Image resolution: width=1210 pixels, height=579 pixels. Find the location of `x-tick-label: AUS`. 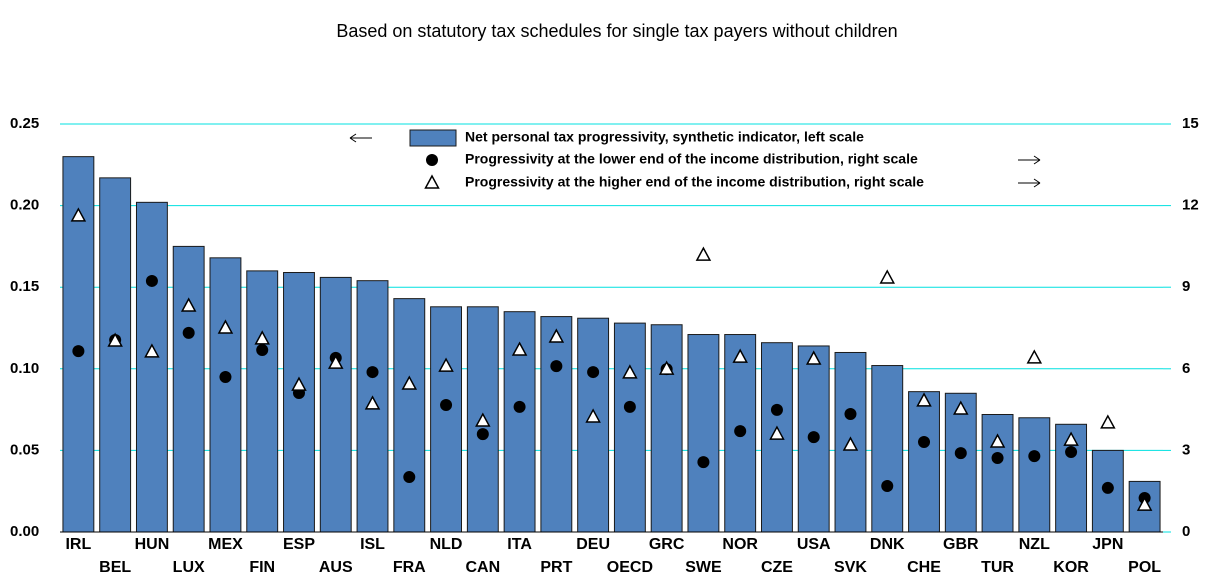

x-tick-label: AUS is located at coordinates (336, 566).